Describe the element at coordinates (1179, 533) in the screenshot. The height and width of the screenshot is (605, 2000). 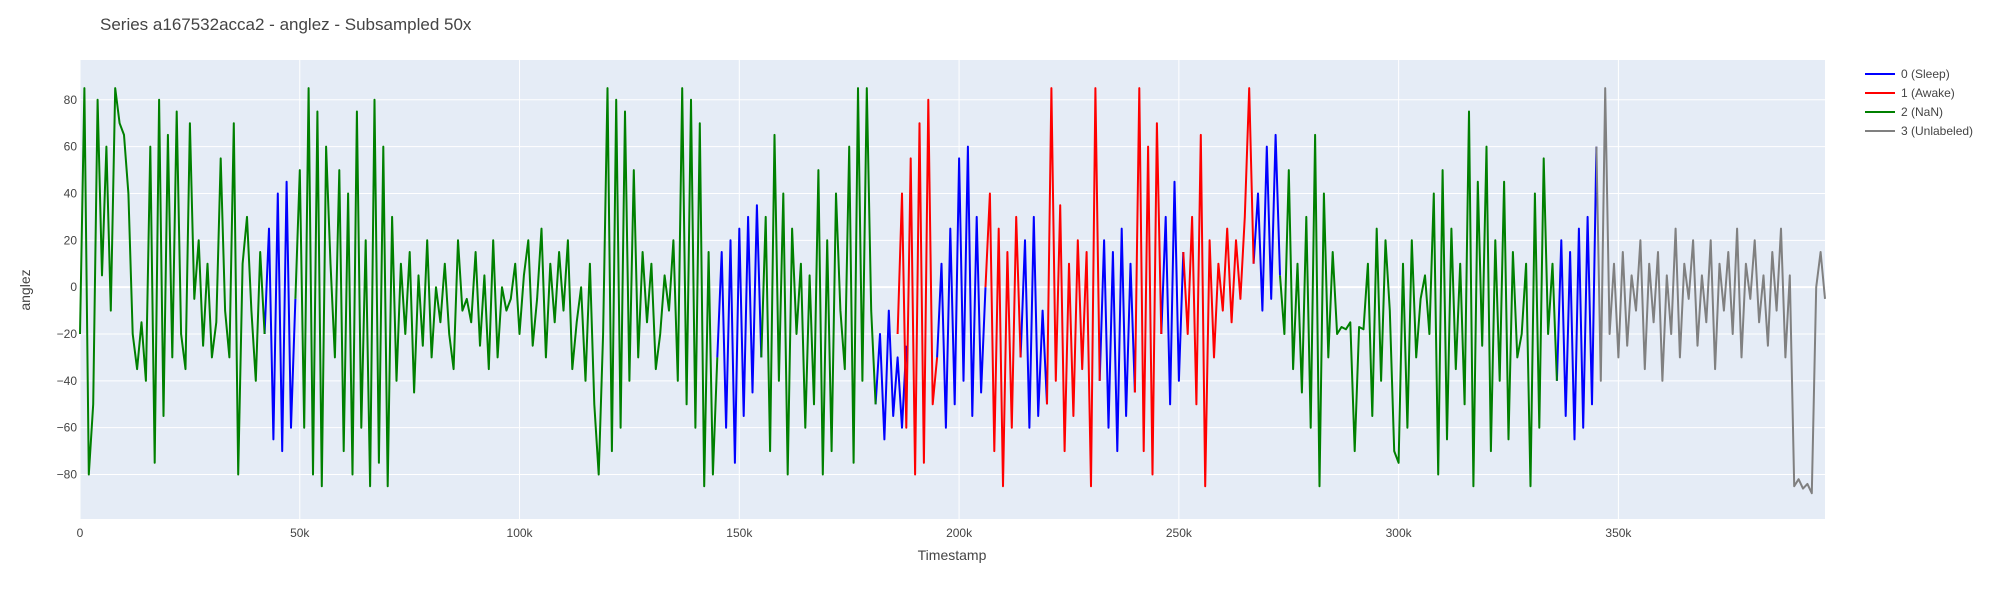
I see `x-tick-label: 250k` at that location.